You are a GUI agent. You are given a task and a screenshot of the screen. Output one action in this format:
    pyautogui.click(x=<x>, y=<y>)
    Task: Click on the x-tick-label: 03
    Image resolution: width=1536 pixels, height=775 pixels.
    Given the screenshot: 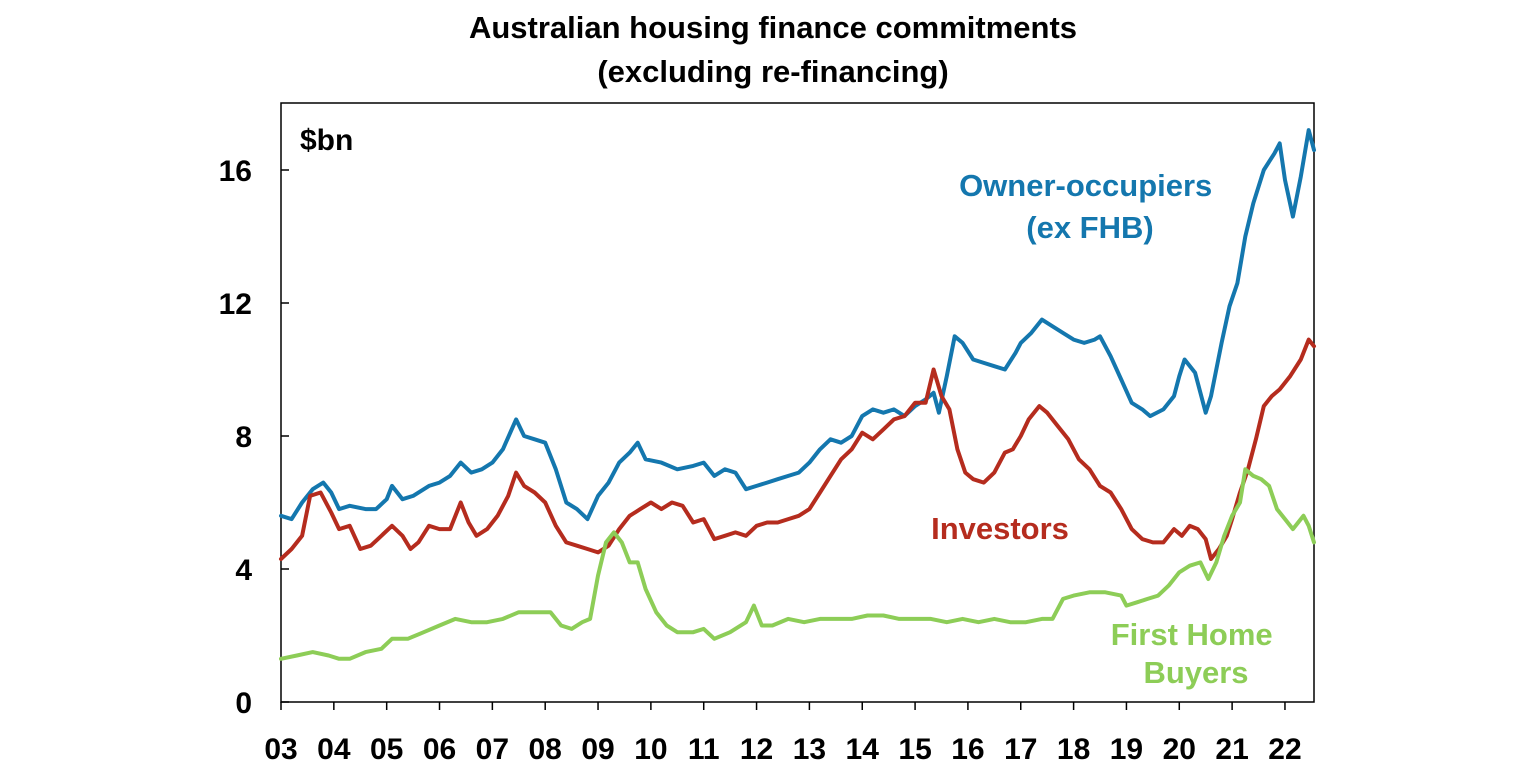 What is the action you would take?
    pyautogui.click(x=280, y=749)
    